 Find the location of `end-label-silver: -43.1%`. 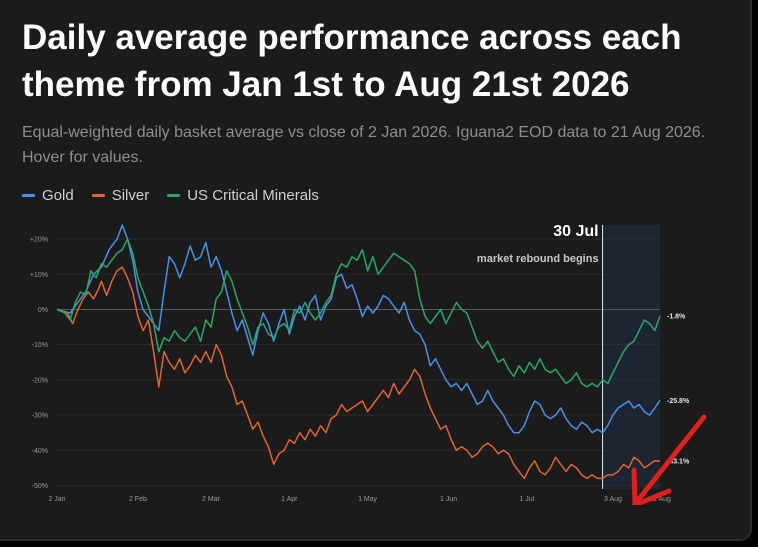

end-label-silver: -43.1% is located at coordinates (678, 462).